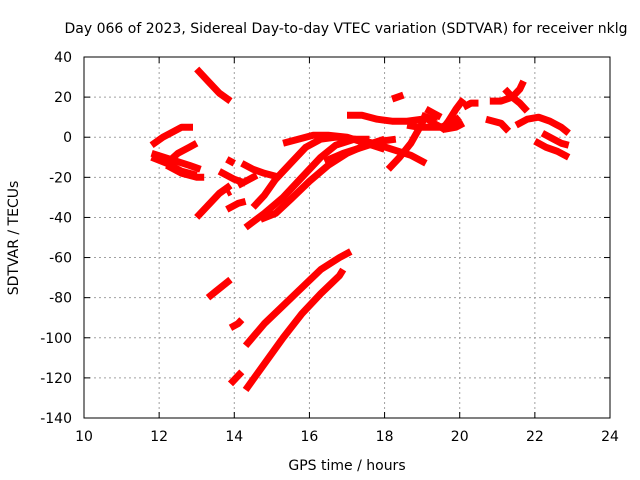 This screenshot has height=480, width=640. Describe the element at coordinates (60, 299) in the screenshot. I see `y-tick-label: -80` at that location.